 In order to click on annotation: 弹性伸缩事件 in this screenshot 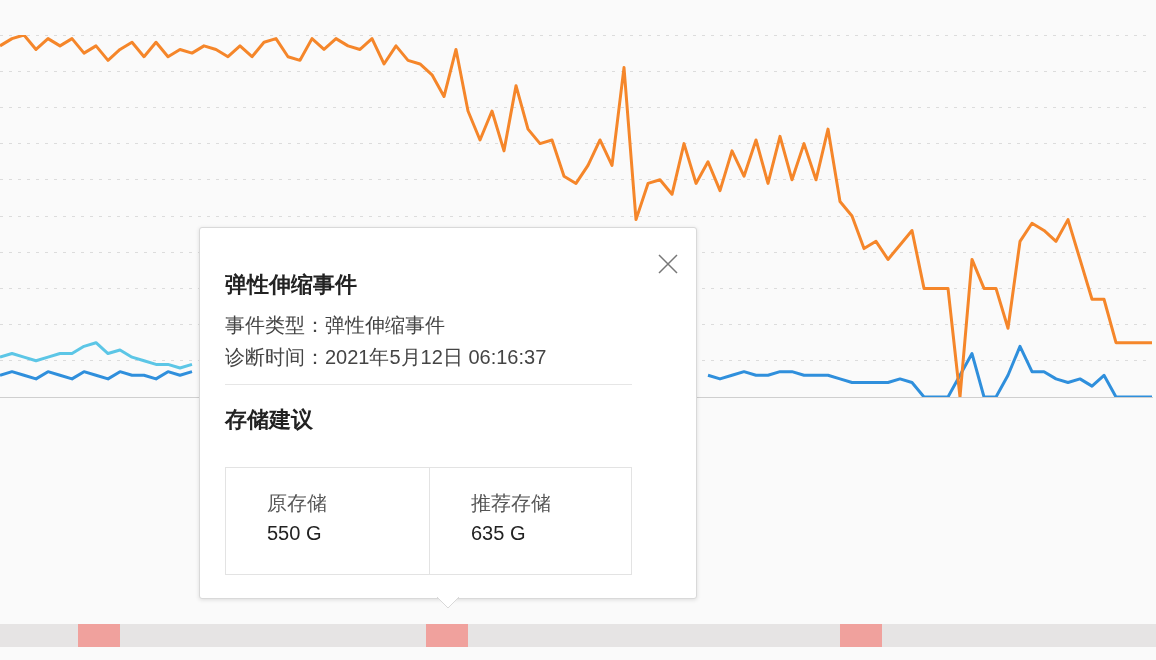, I will do `click(291, 285)`.